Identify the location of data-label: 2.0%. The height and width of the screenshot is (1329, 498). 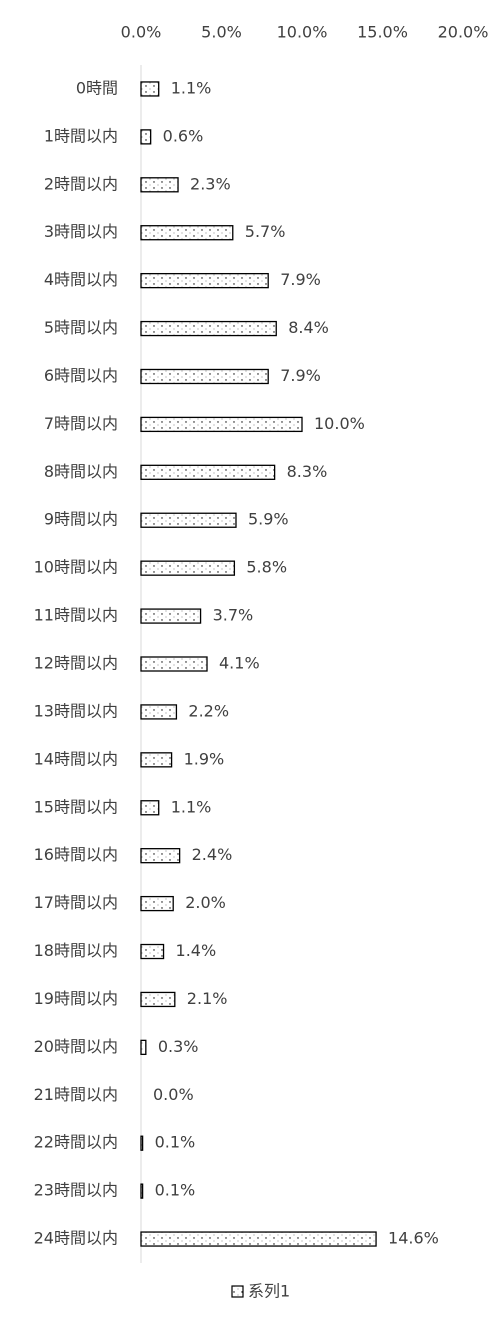
(205, 902).